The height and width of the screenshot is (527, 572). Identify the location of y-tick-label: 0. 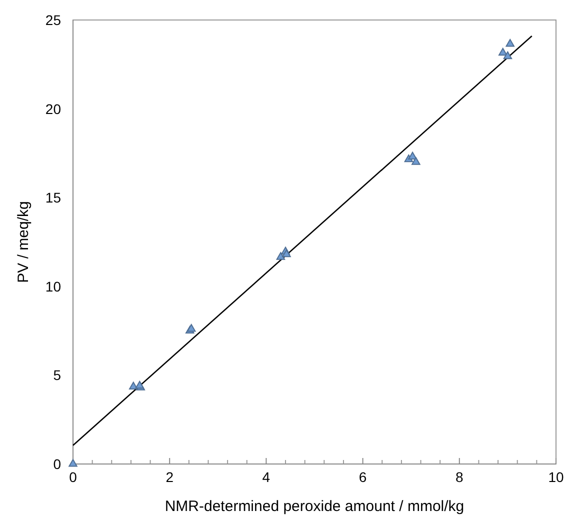
(57, 464).